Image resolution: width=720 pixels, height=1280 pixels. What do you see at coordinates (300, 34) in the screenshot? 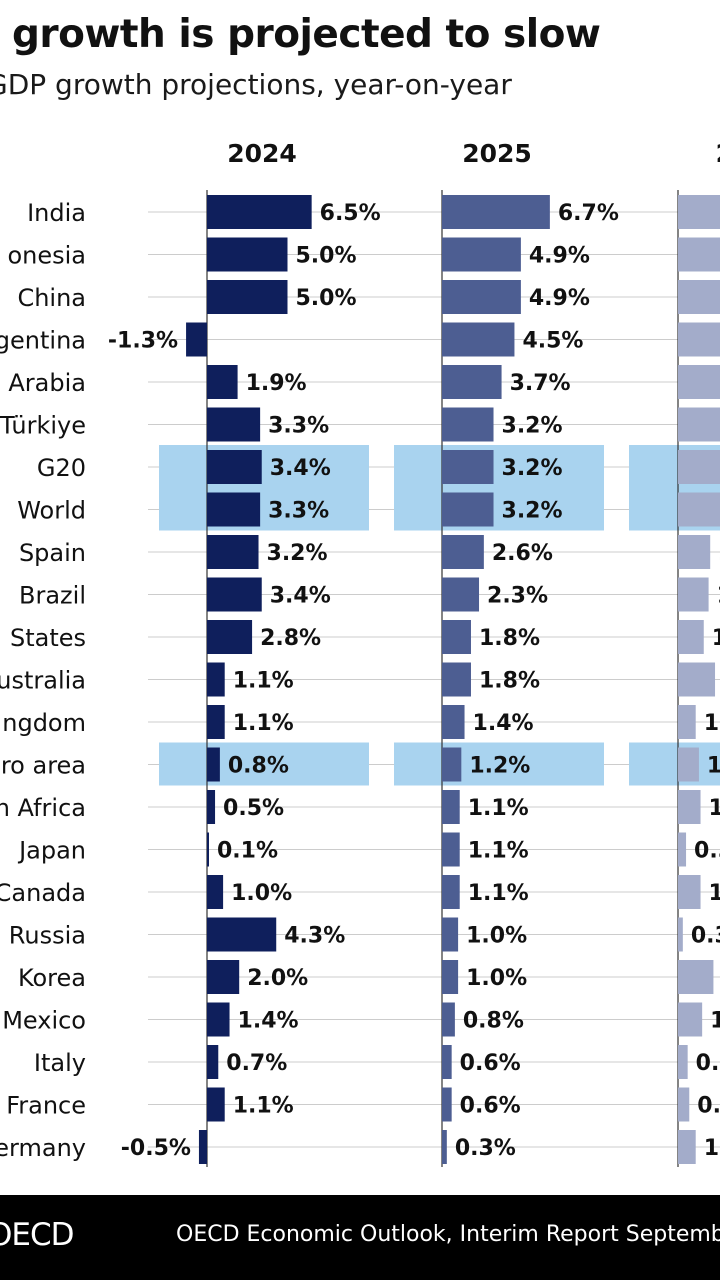
I see `chart-title: l growth is projected to slow` at bounding box center [300, 34].